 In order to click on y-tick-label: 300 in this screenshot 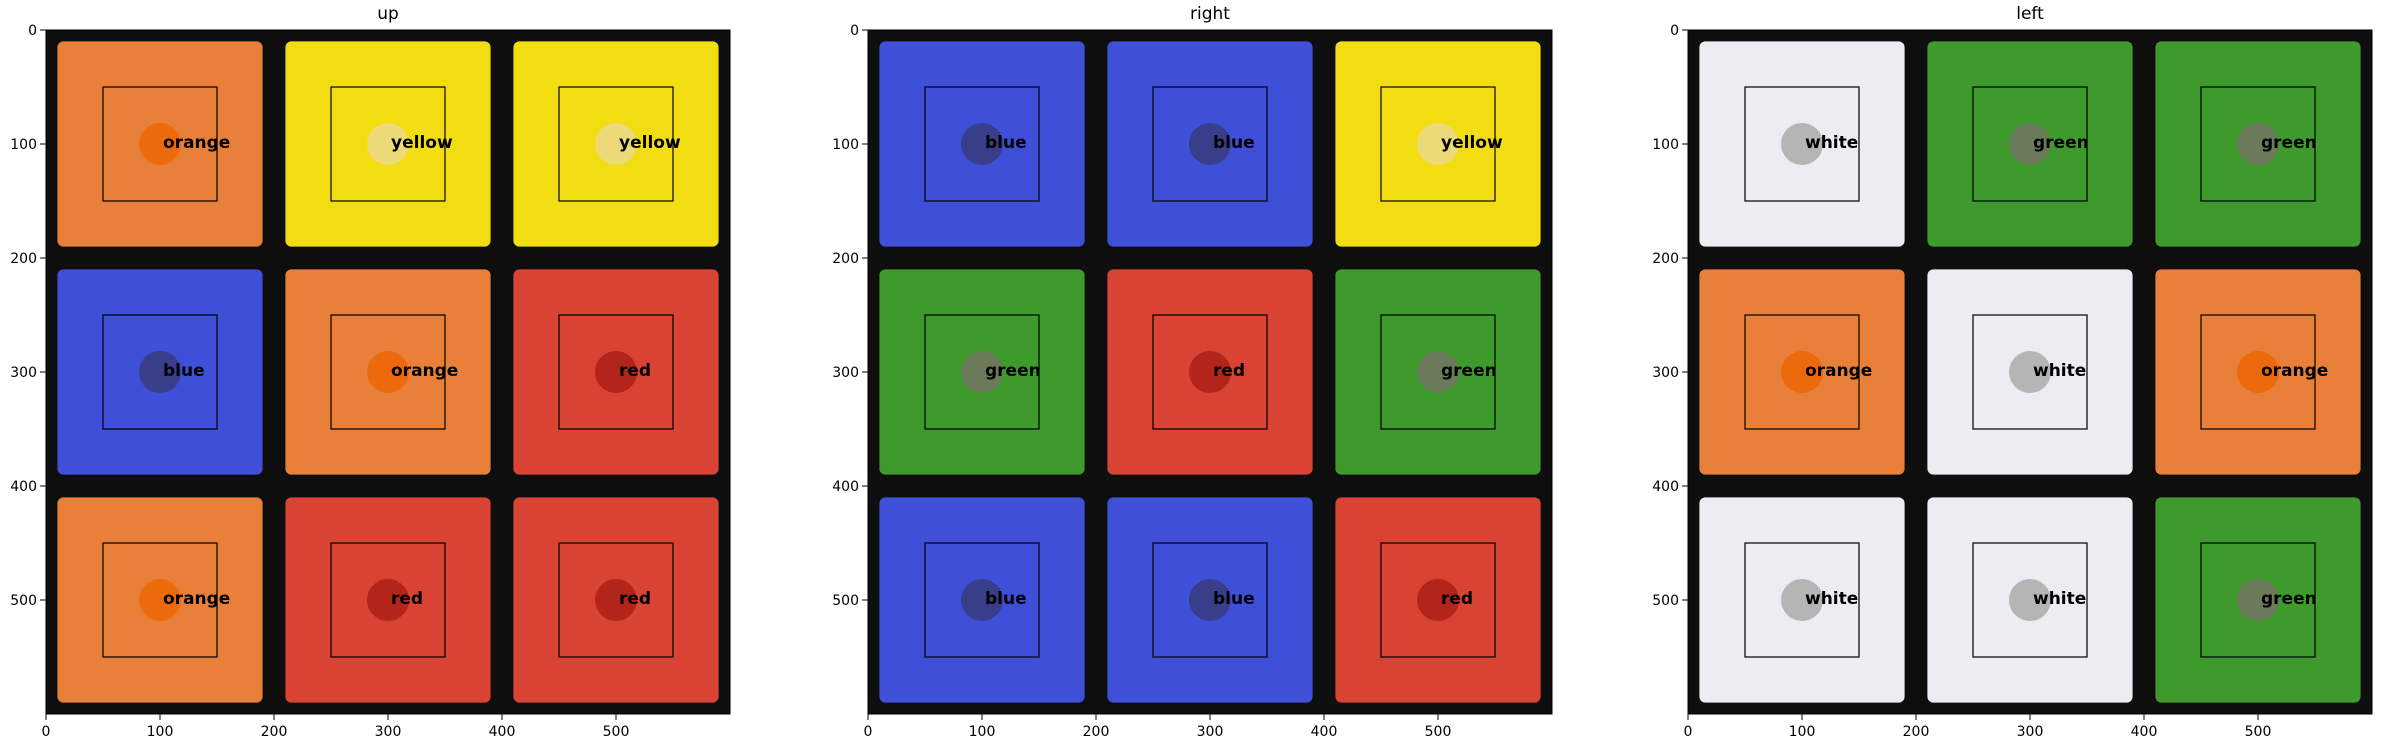, I will do `click(845, 373)`.